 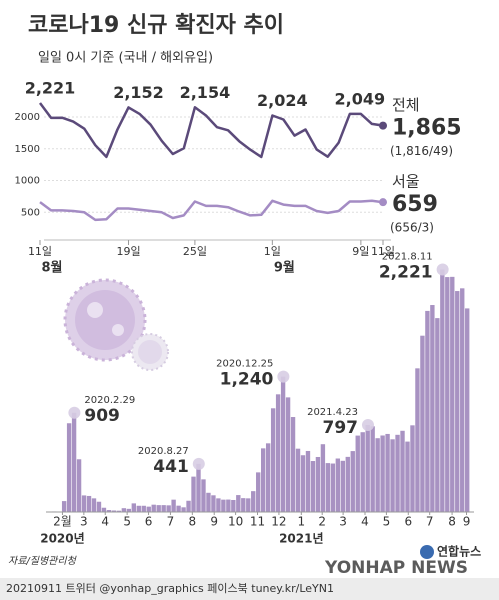 I want to click on end-value-label: 1,865, so click(x=427, y=128).